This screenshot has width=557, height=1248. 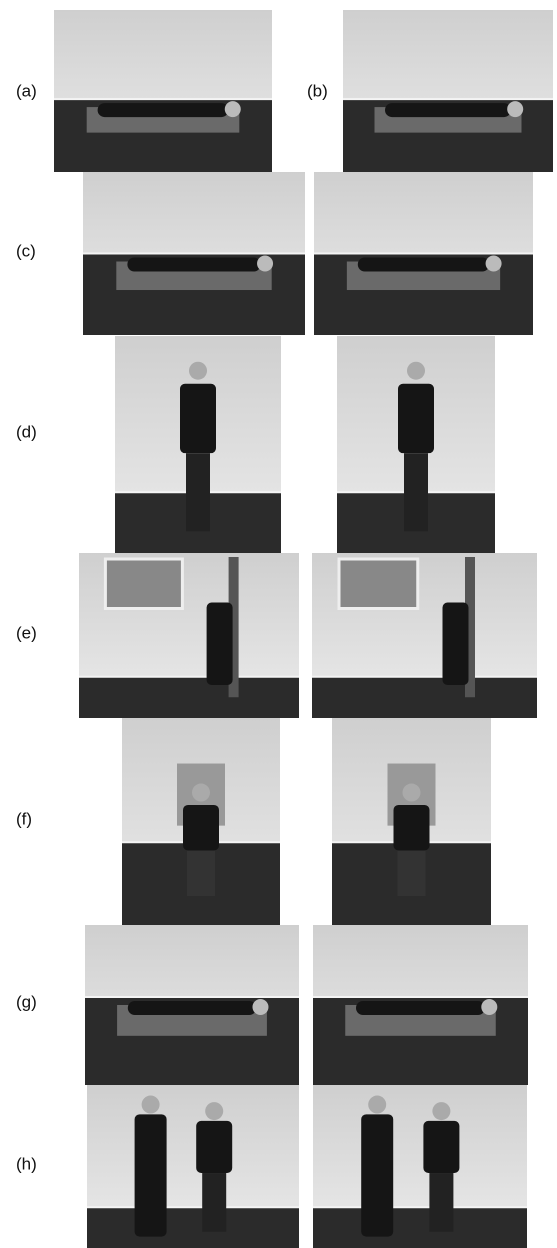 I want to click on panel-label: (b), so click(x=317, y=90).